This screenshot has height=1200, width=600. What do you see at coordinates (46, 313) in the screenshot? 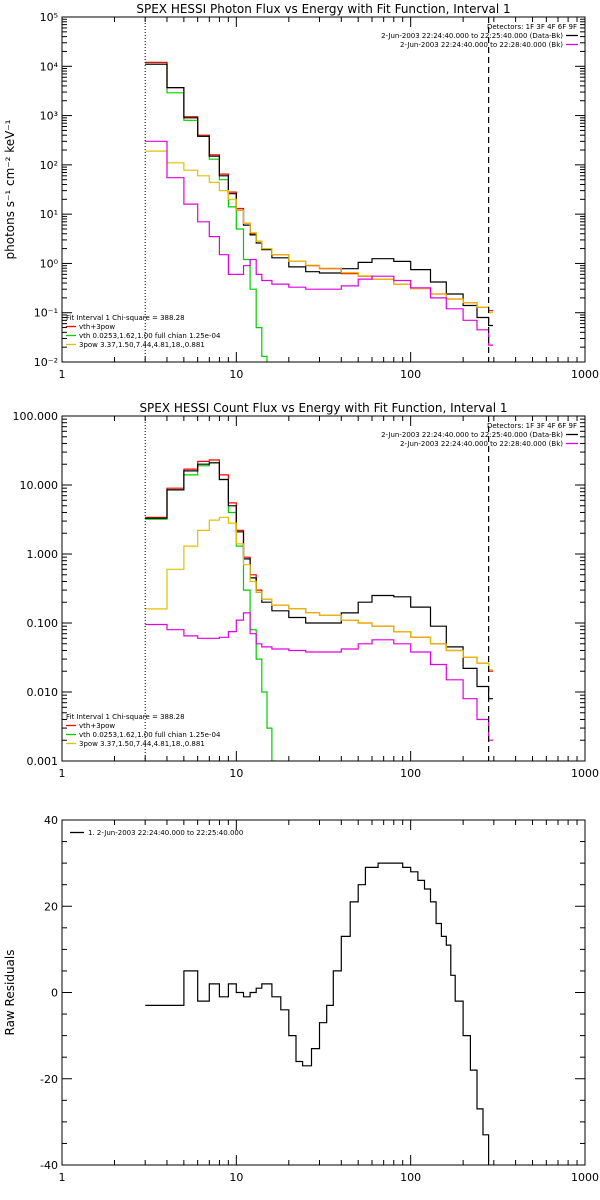
I see `y-tick-label: 10⁻¹` at bounding box center [46, 313].